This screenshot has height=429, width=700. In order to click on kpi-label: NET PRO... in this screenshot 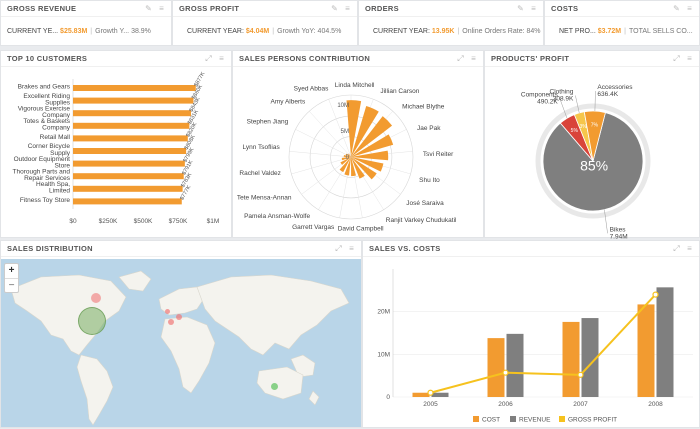, I will do `click(577, 31)`.